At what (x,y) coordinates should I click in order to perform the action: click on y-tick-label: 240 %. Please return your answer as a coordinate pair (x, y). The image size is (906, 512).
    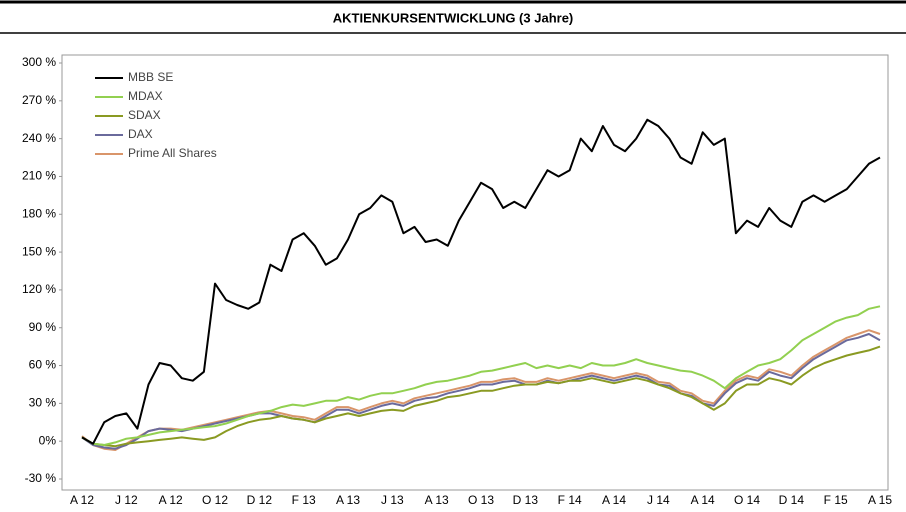
    Looking at the image, I should click on (39, 138).